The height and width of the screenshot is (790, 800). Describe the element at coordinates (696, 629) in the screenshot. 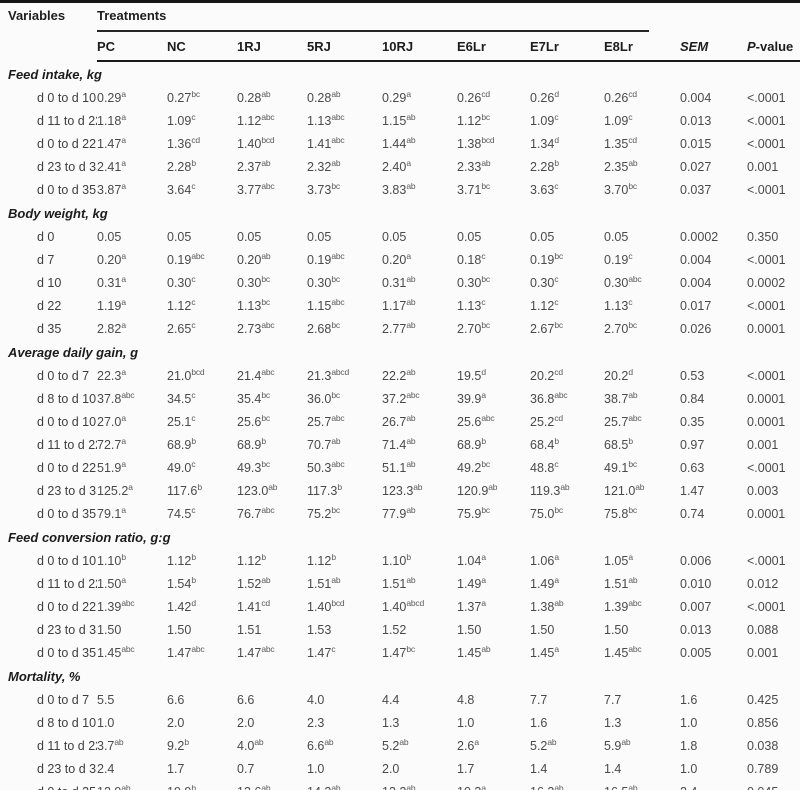

I see `sem-cell: 0.013` at that location.